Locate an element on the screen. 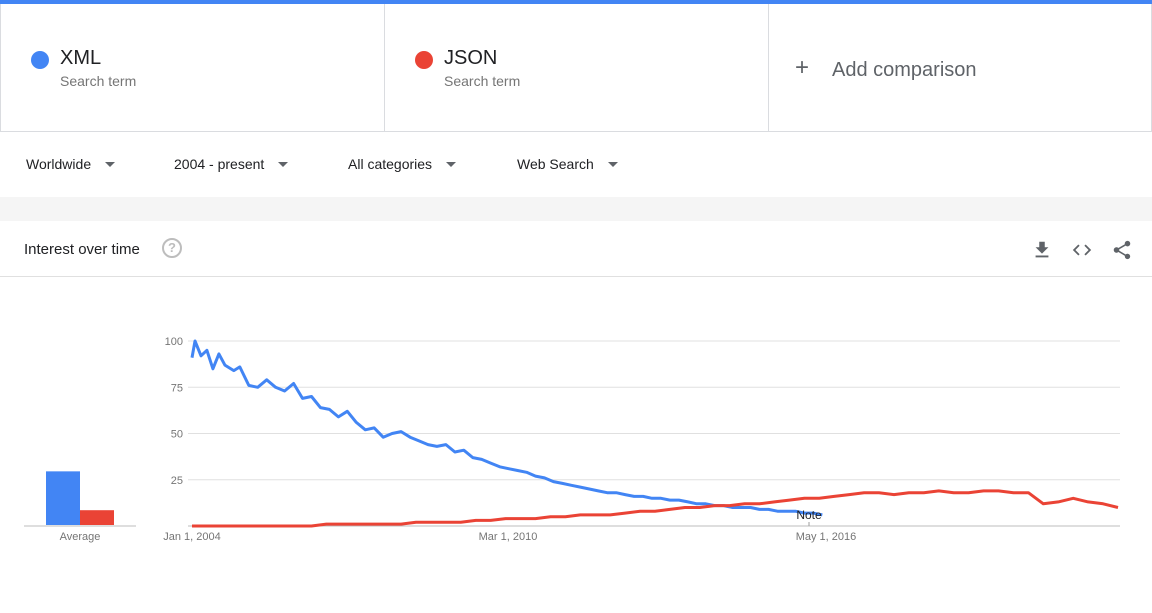 The image size is (1152, 613). y-tick-label: 75 is located at coordinates (177, 388).